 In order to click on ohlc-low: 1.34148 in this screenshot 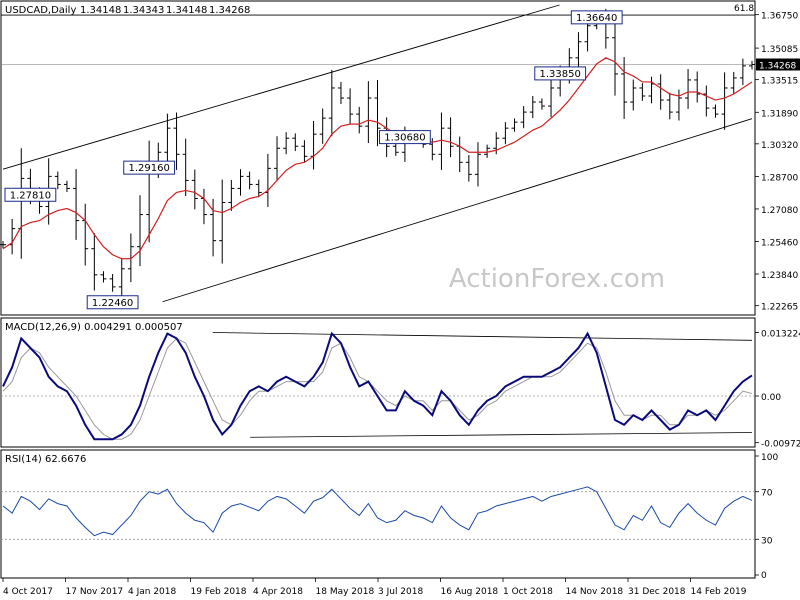, I will do `click(186, 10)`.